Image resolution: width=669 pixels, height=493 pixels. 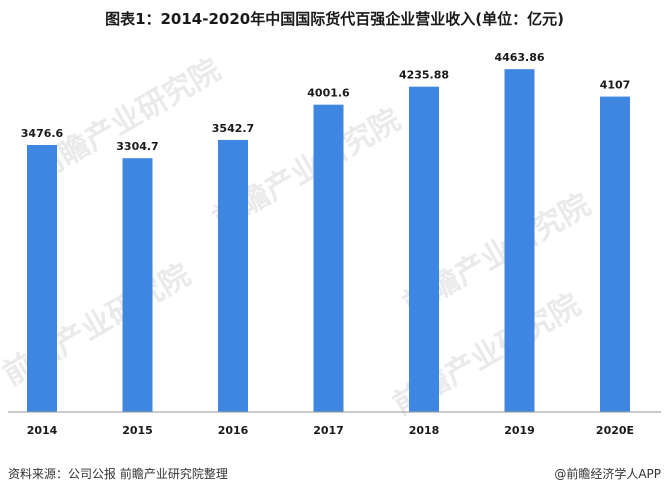 What do you see at coordinates (615, 254) in the screenshot?
I see `bar-2020E` at bounding box center [615, 254].